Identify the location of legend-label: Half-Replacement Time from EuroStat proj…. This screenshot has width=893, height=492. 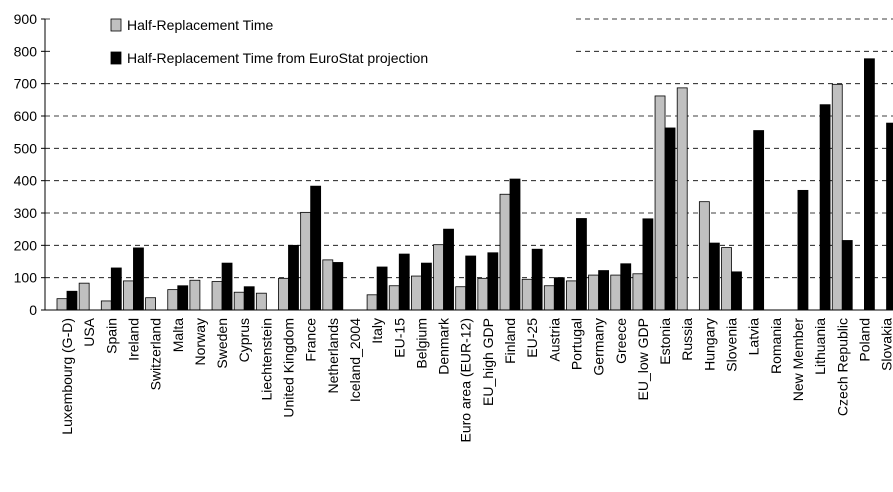
(277, 58).